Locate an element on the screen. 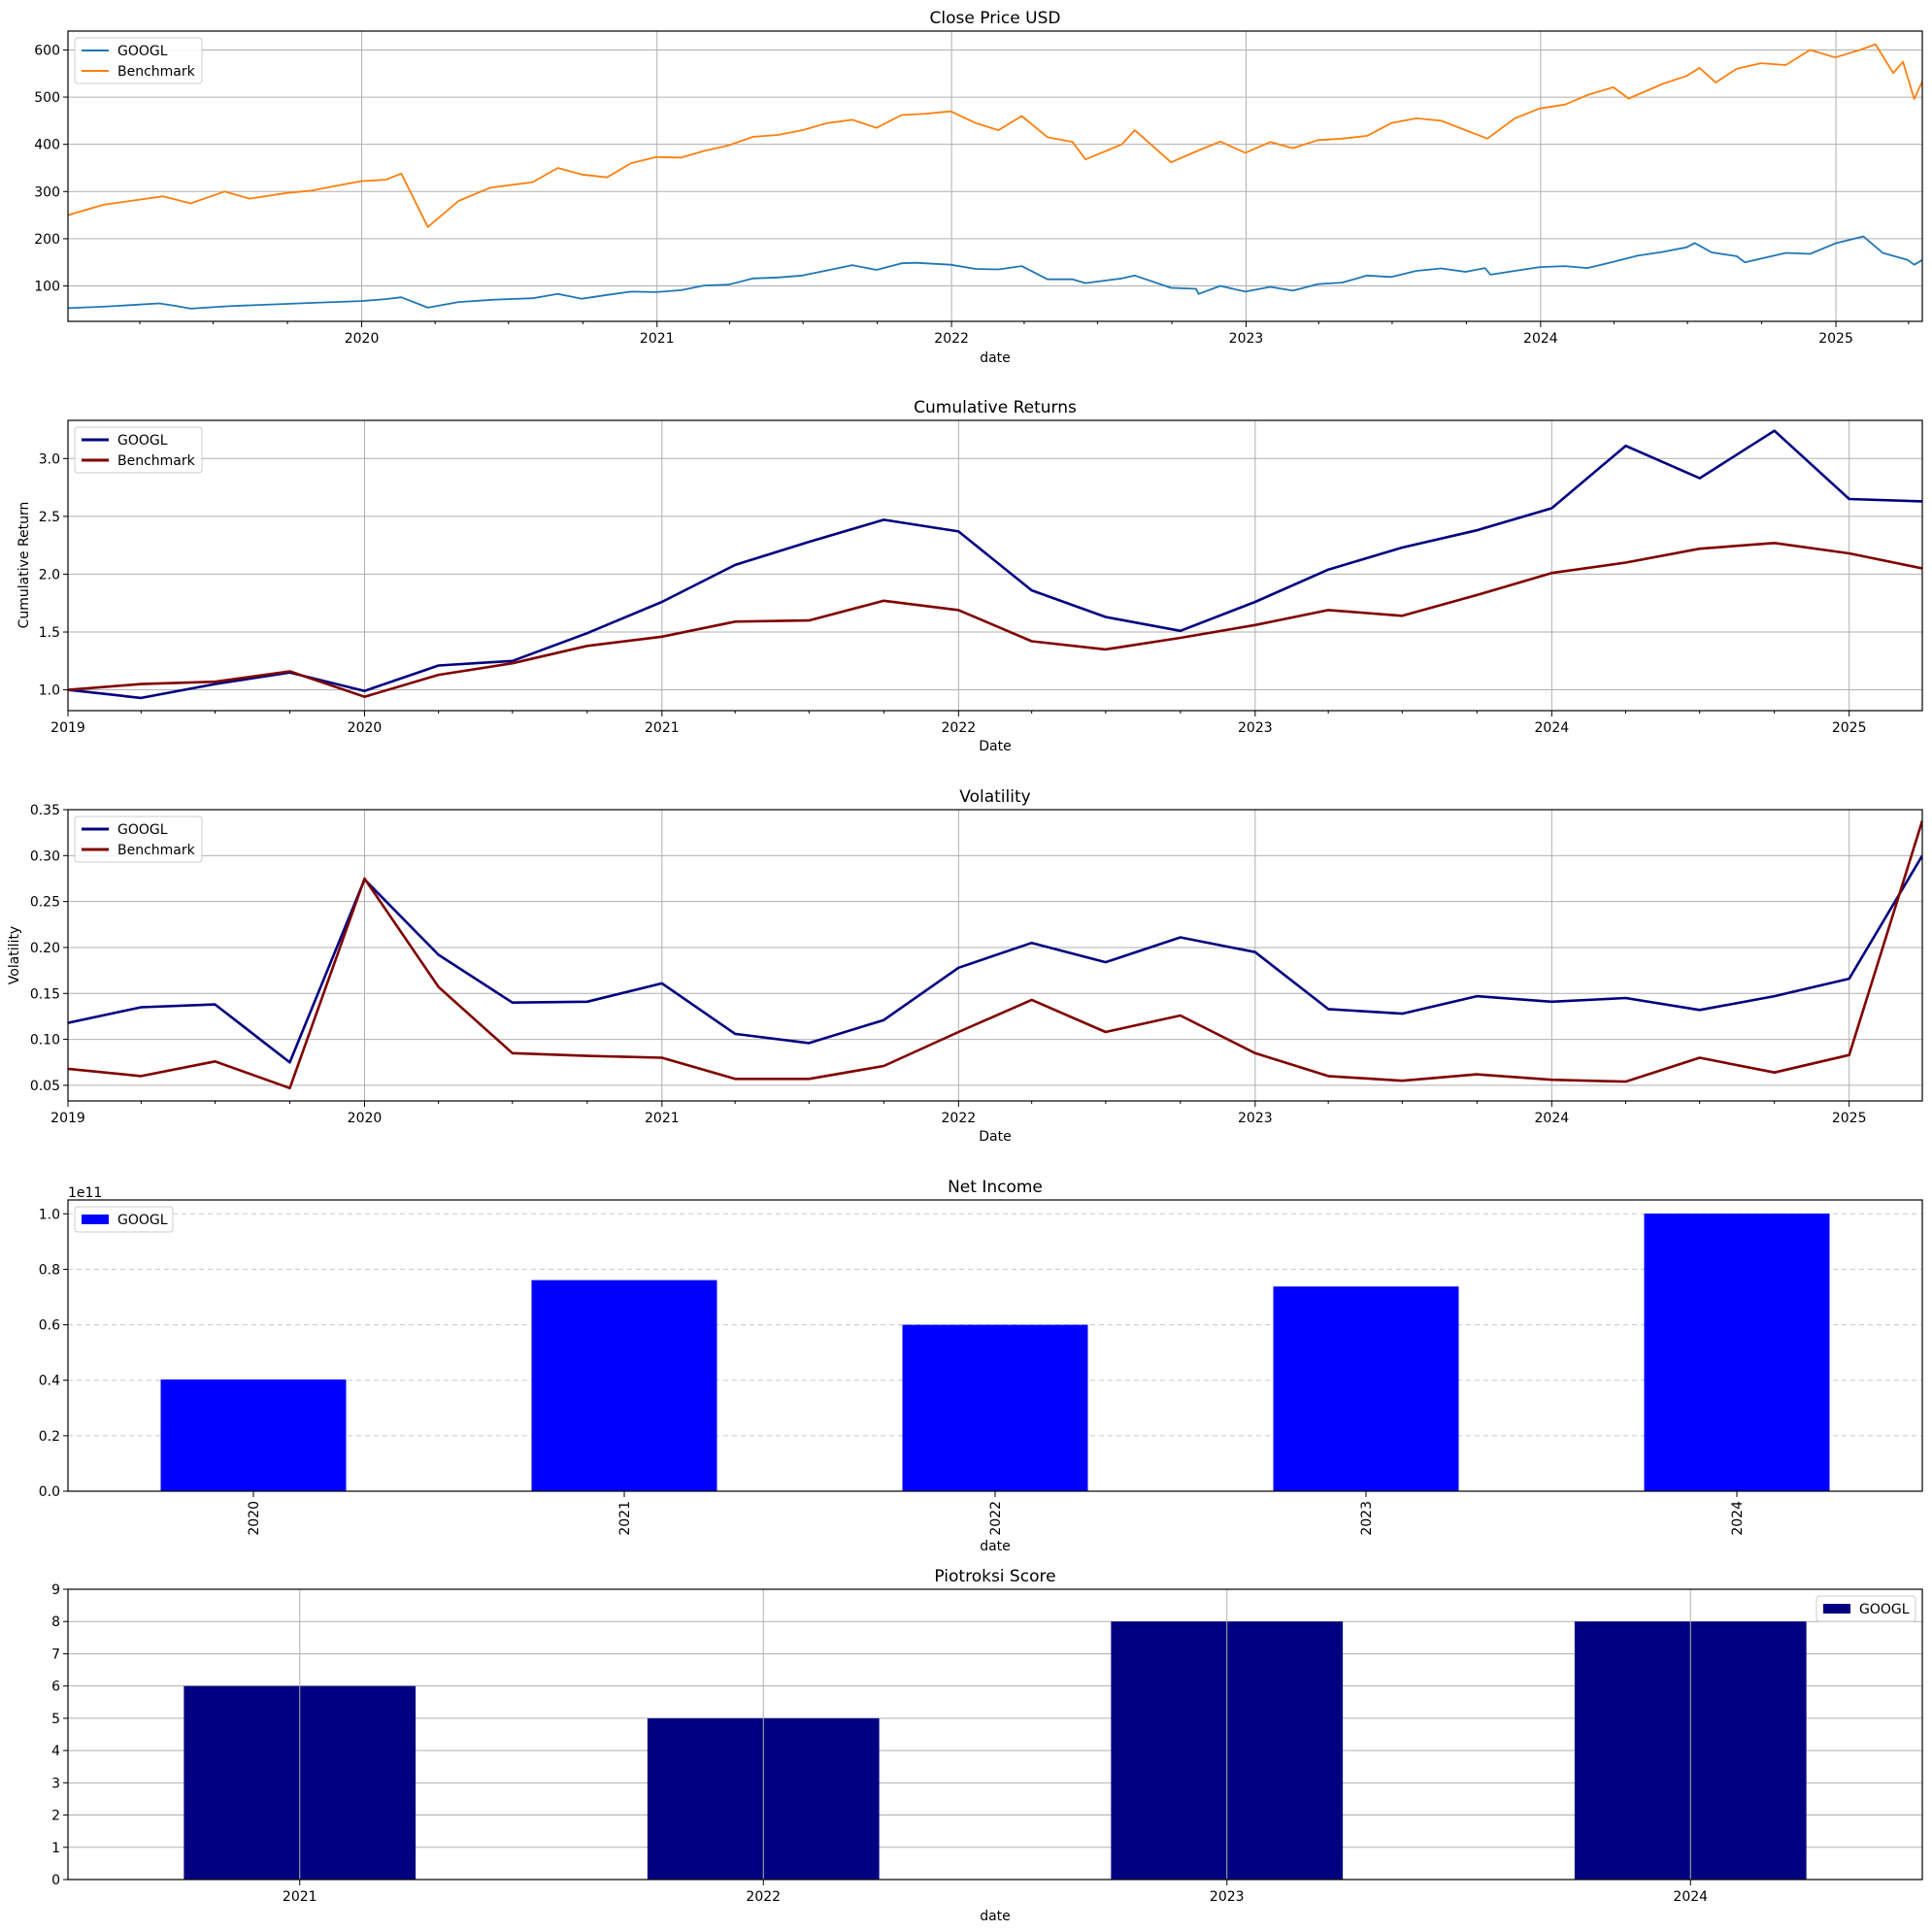 This screenshot has width=1932, height=1931. y-tick-label: 2.0 is located at coordinates (49, 575).